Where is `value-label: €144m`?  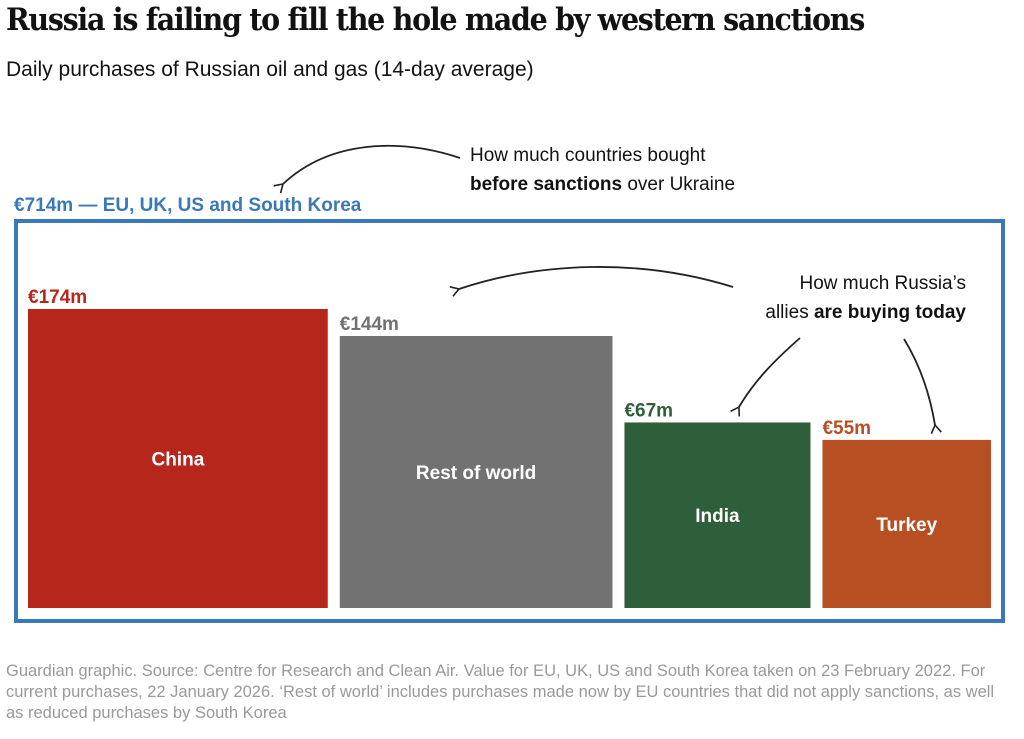 value-label: €144m is located at coordinates (369, 324).